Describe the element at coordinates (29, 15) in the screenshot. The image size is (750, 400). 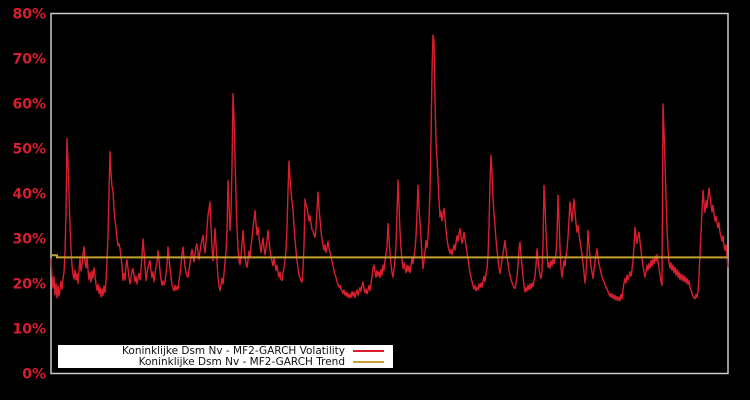
I see `y-tick-label: 80%` at that location.